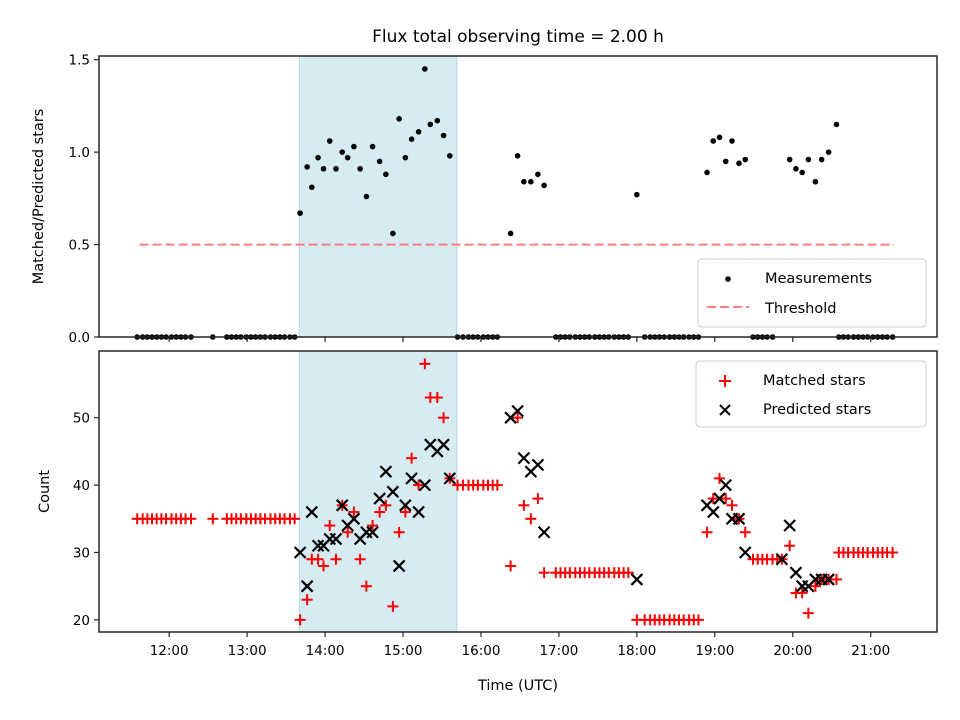 This screenshot has width=960, height=720. Describe the element at coordinates (811, 394) in the screenshot. I see `bottom-legend-box` at that location.